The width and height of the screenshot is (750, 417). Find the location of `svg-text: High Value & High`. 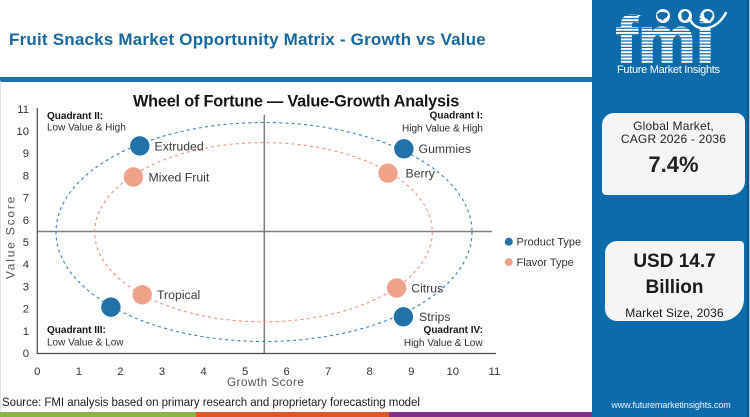

svg-text: High Value & High is located at coordinates (442, 129).